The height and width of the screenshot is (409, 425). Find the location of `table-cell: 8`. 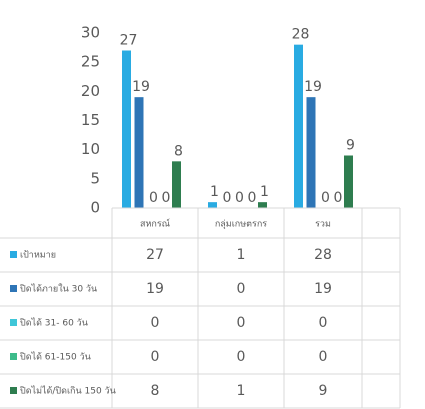

table-cell: 8 is located at coordinates (155, 391).